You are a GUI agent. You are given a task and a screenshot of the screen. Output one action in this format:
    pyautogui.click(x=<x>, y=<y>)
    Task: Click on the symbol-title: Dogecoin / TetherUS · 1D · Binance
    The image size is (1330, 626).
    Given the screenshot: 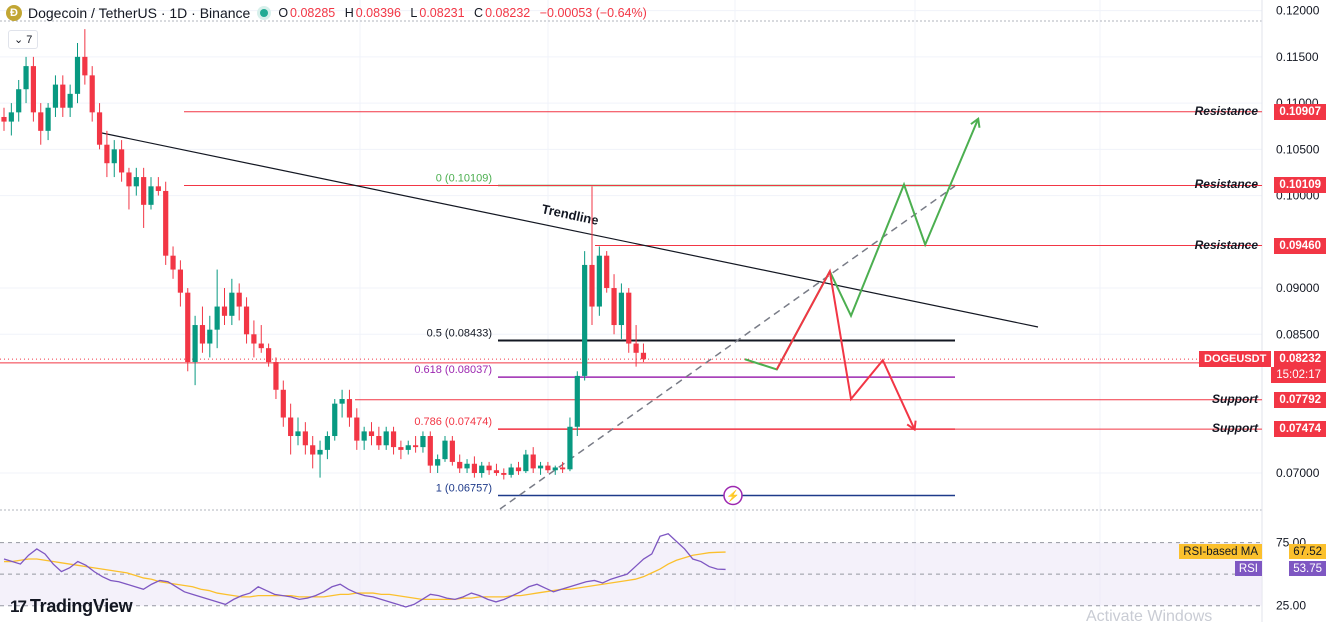 What is the action you would take?
    pyautogui.click(x=139, y=13)
    